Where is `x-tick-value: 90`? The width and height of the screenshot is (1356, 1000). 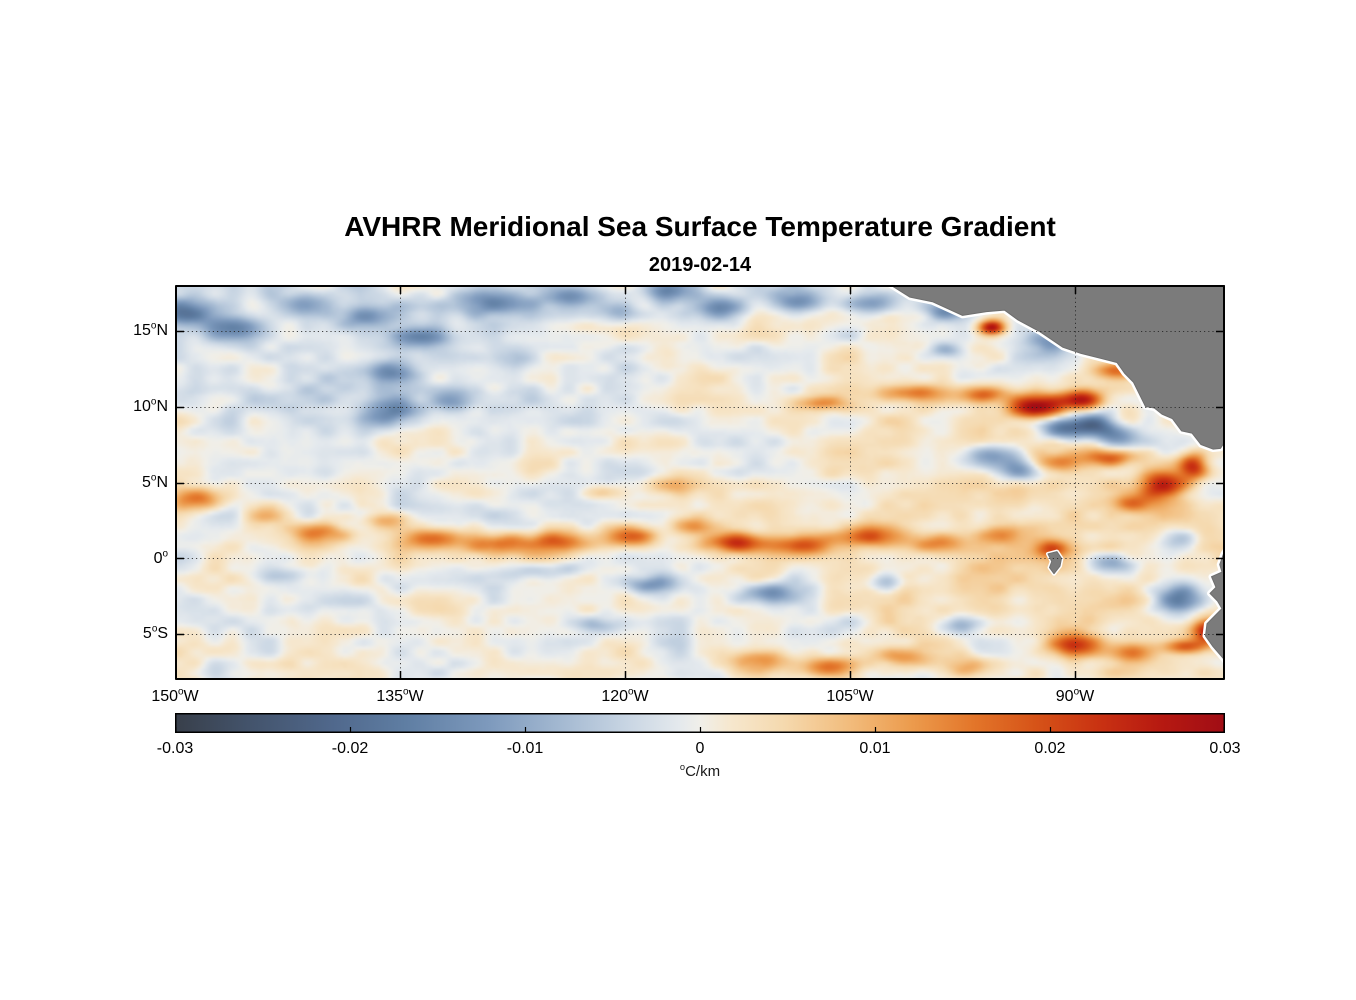 x-tick-value: 90 is located at coordinates (1064, 696).